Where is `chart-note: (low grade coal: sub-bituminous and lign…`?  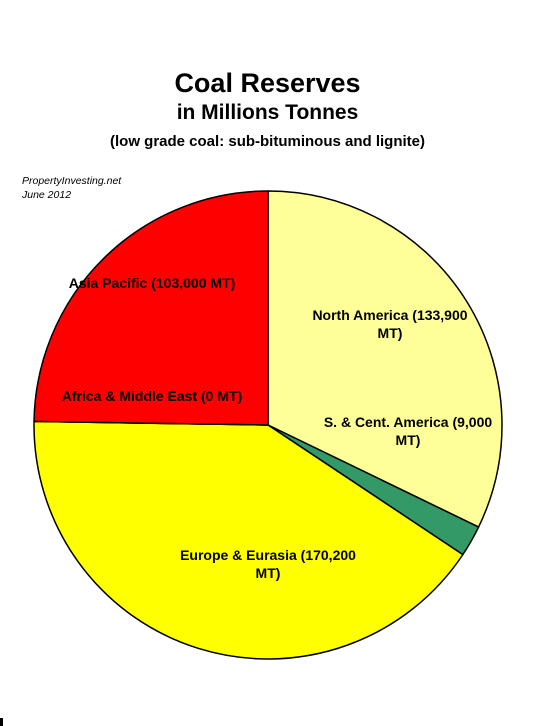 chart-note: (low grade coal: sub-bituminous and lign… is located at coordinates (267, 141).